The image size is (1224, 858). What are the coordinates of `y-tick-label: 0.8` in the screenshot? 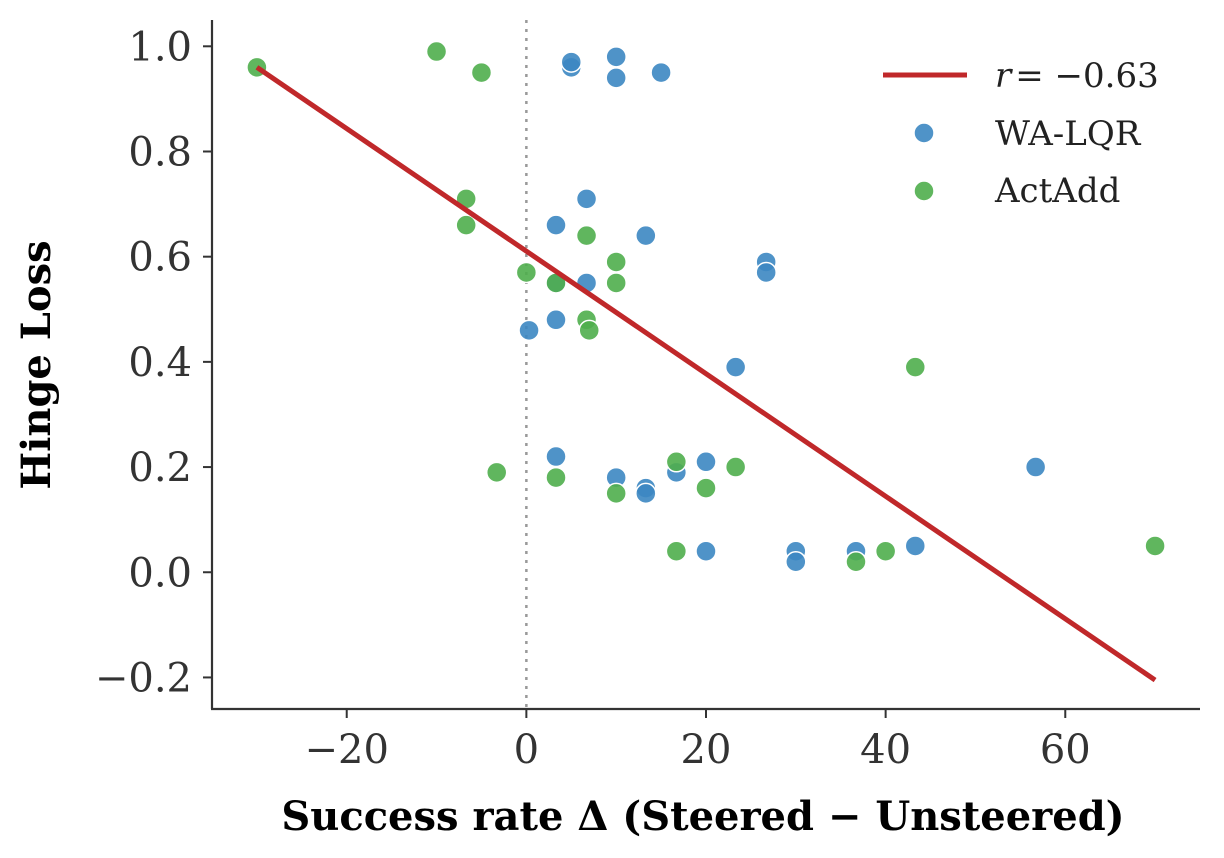 It's located at (160, 152).